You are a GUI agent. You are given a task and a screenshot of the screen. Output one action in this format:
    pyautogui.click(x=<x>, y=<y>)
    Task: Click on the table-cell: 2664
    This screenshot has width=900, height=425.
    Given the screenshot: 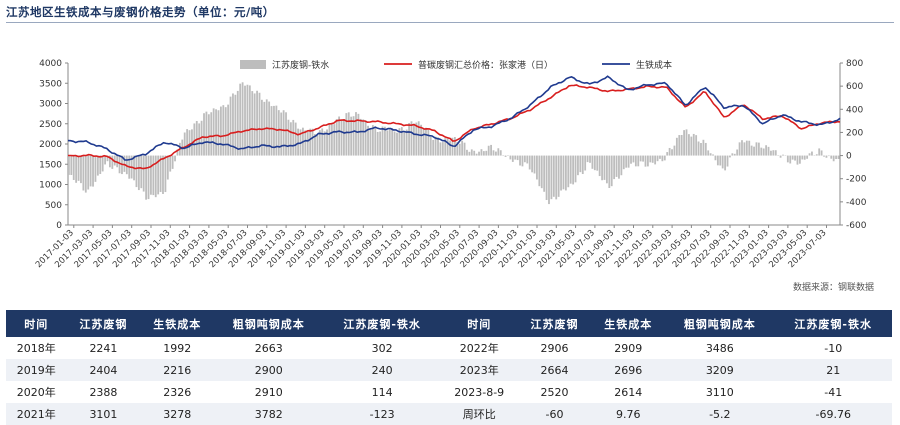 What is the action you would take?
    pyautogui.click(x=554, y=370)
    